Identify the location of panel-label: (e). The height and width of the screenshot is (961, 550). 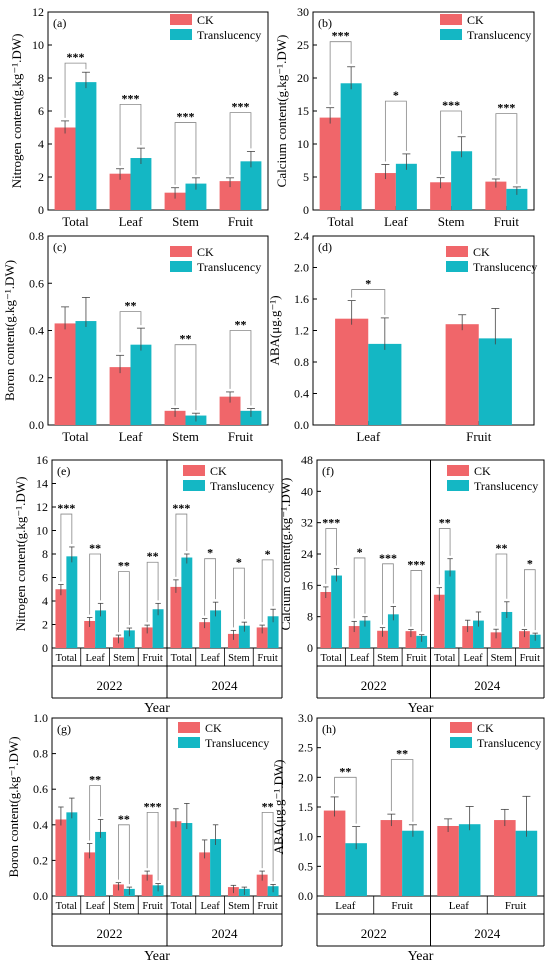
(63, 471).